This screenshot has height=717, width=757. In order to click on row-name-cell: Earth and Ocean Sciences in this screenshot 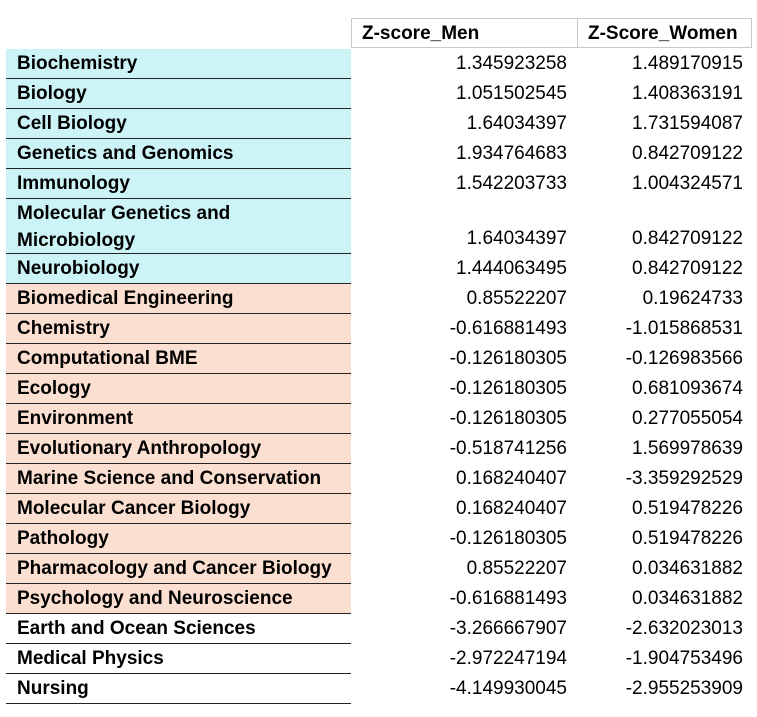, I will do `click(178, 629)`.